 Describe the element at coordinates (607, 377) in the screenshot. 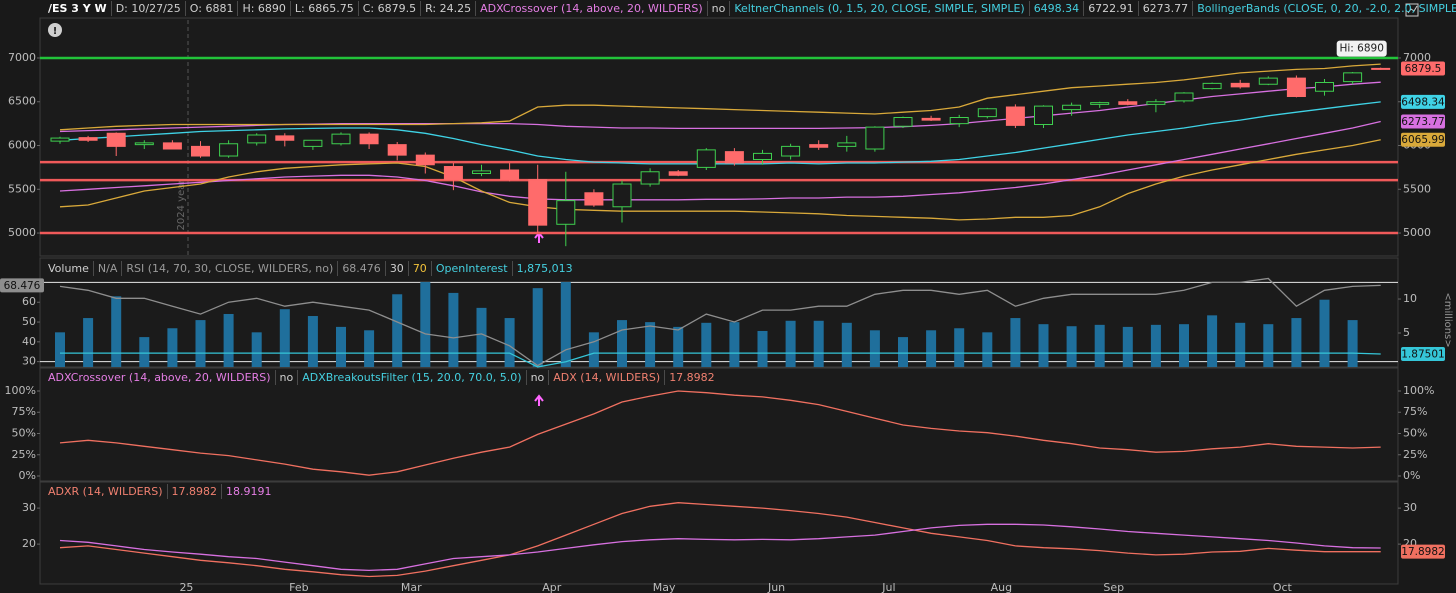

I see `study-name: ADX (14, WILDERS)` at that location.